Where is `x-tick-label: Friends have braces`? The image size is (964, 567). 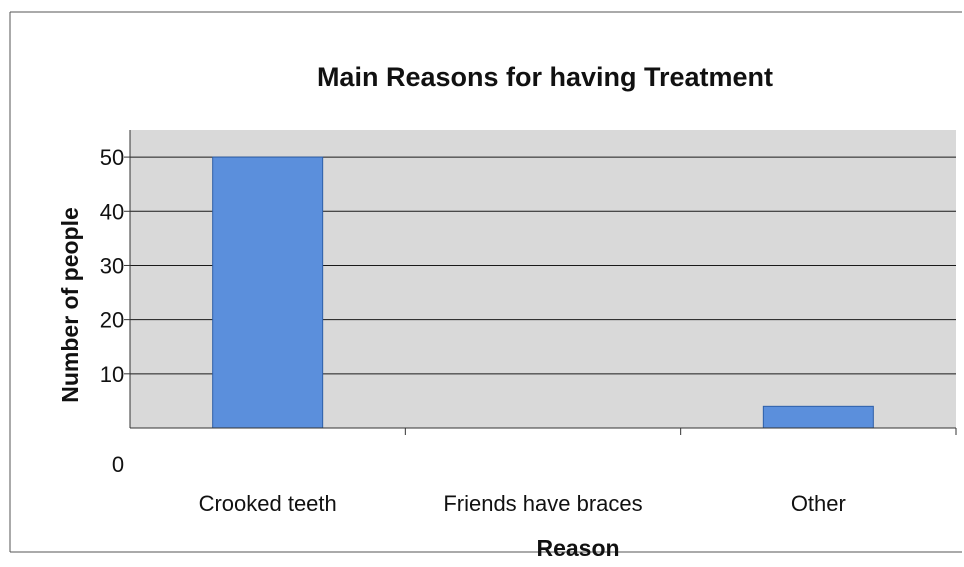 x-tick-label: Friends have braces is located at coordinates (542, 503).